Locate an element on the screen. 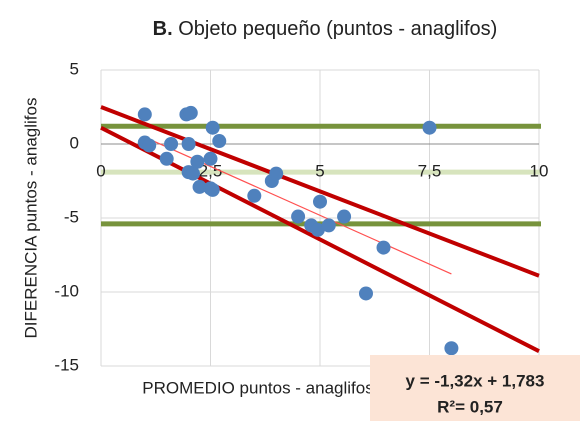  title-text: Objeto pequeño (puntos - anaglifos) is located at coordinates (337, 29).